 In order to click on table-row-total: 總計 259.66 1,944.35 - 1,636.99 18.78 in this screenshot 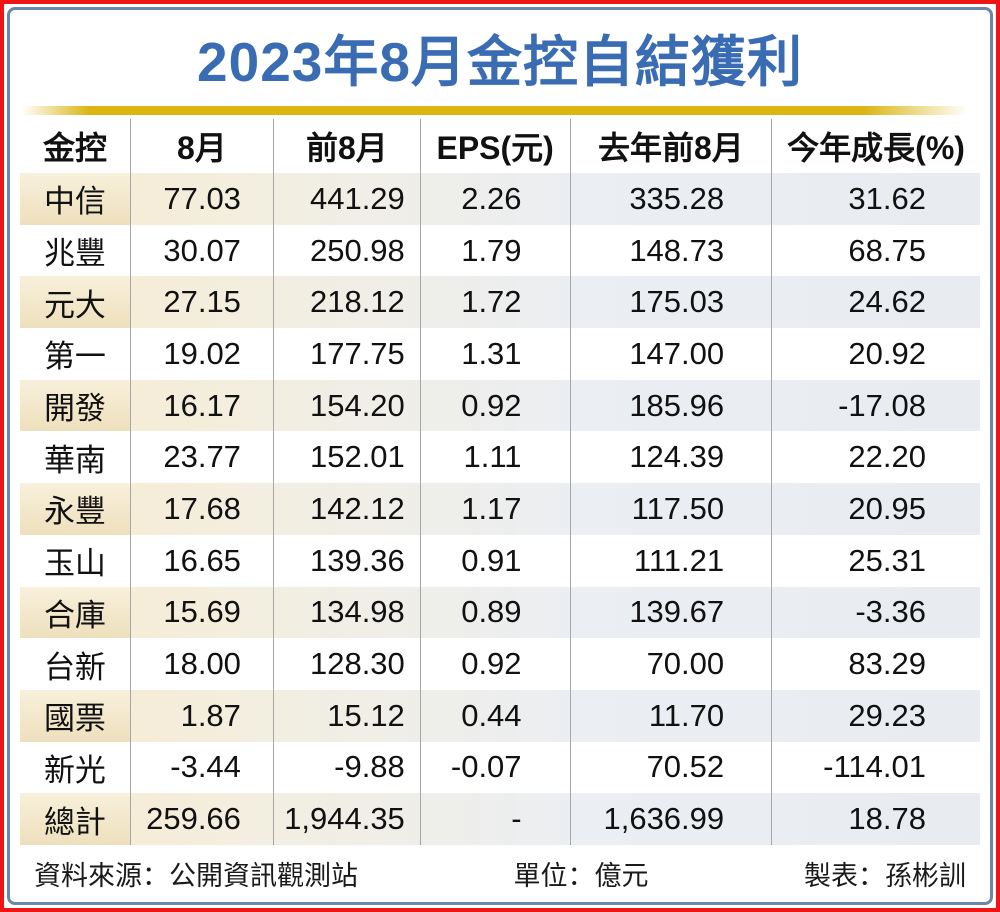, I will do `click(500, 819)`.